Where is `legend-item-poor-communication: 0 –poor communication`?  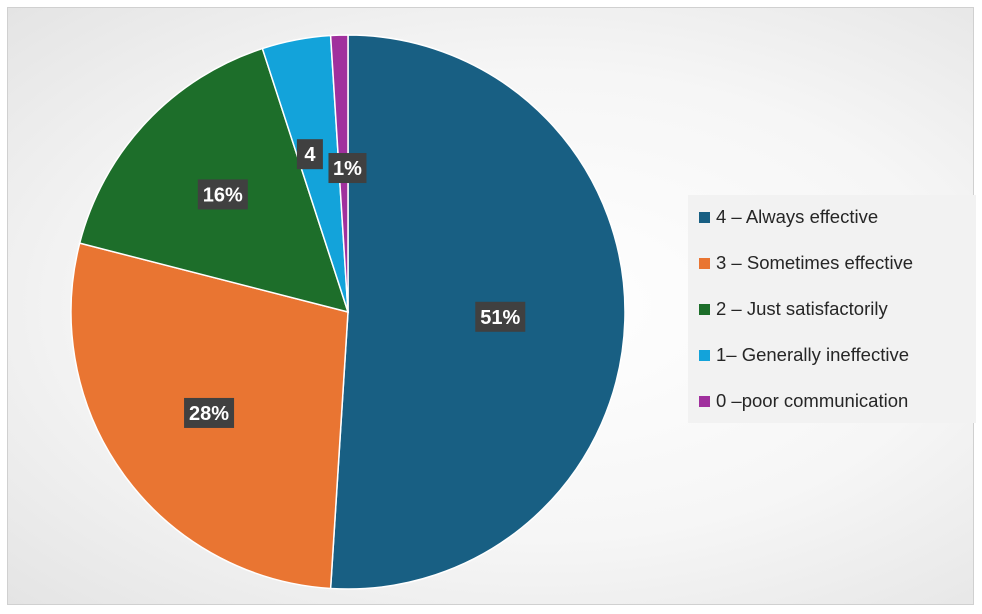
legend-item-poor-communication: 0 –poor communication is located at coordinates (803, 401).